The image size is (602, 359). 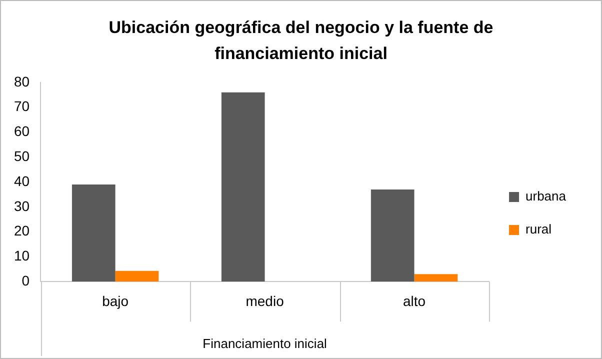 I want to click on y-tick-label: 0, so click(x=26, y=280).